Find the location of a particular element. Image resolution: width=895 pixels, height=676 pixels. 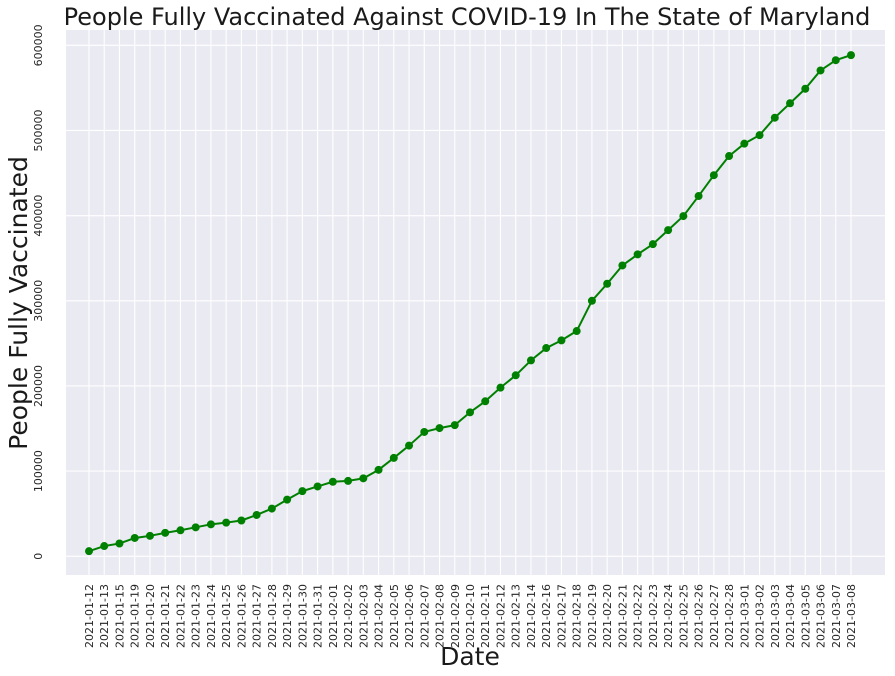

x-tick-label: 2021-01-13 is located at coordinates (104, 616).